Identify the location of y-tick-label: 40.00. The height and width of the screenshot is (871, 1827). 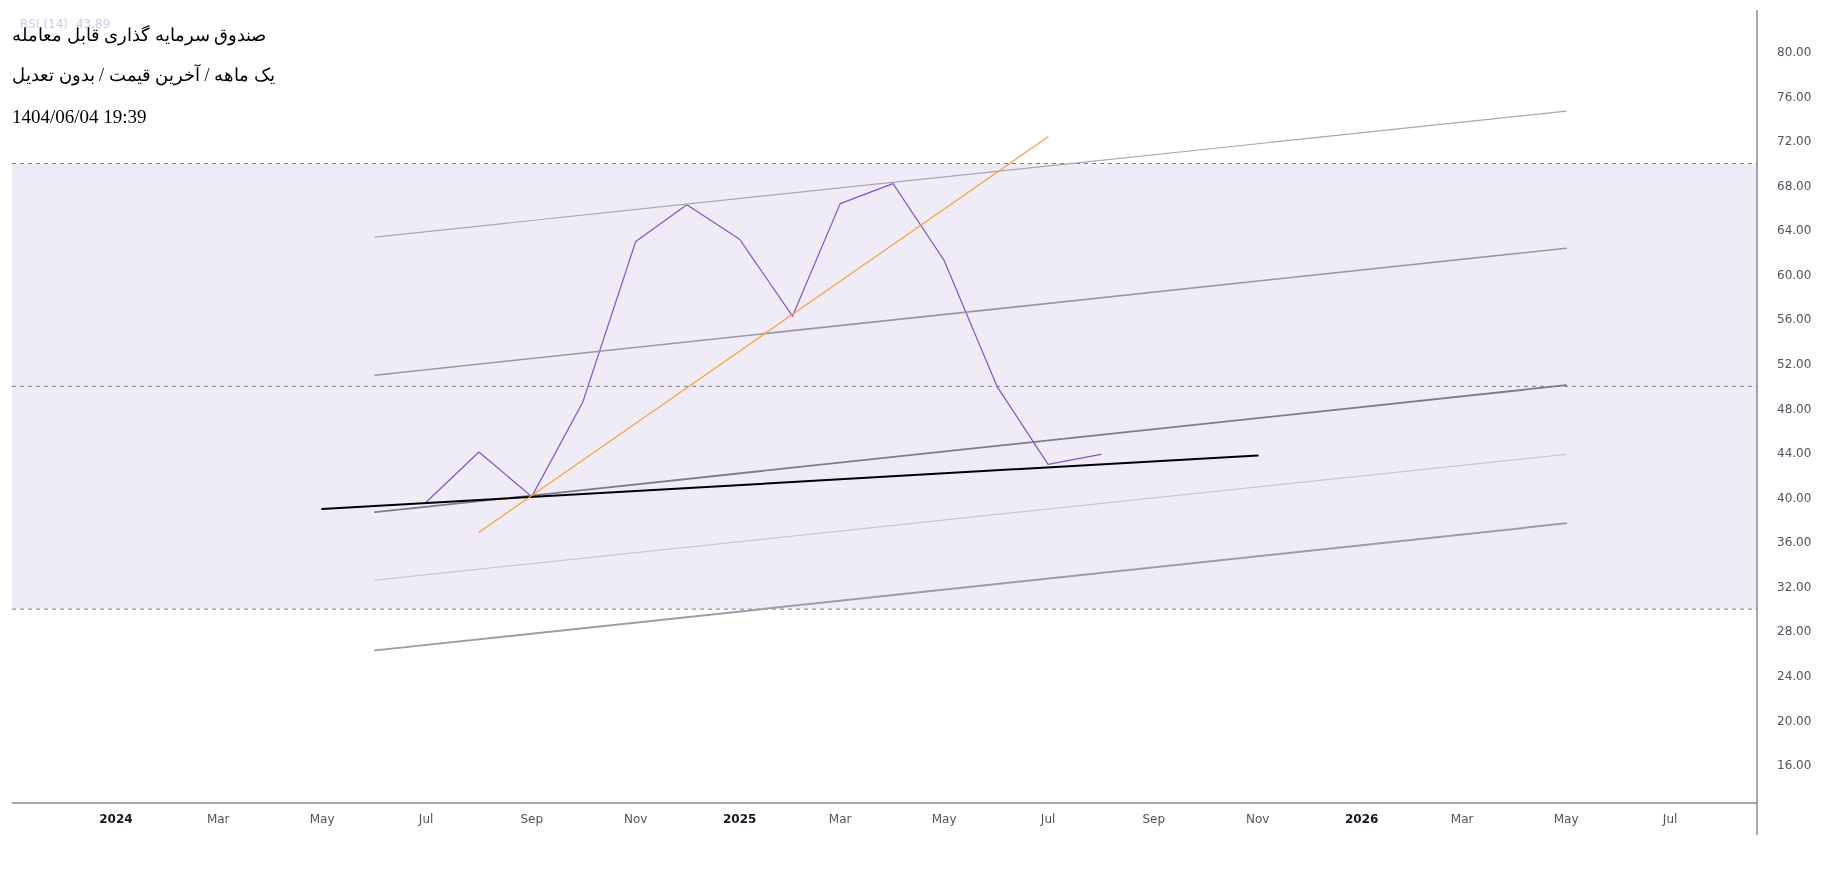
(1794, 497).